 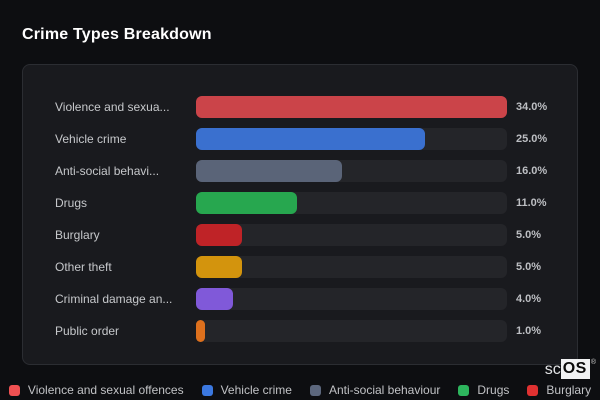 I want to click on value-label: 25.0%, so click(x=532, y=139).